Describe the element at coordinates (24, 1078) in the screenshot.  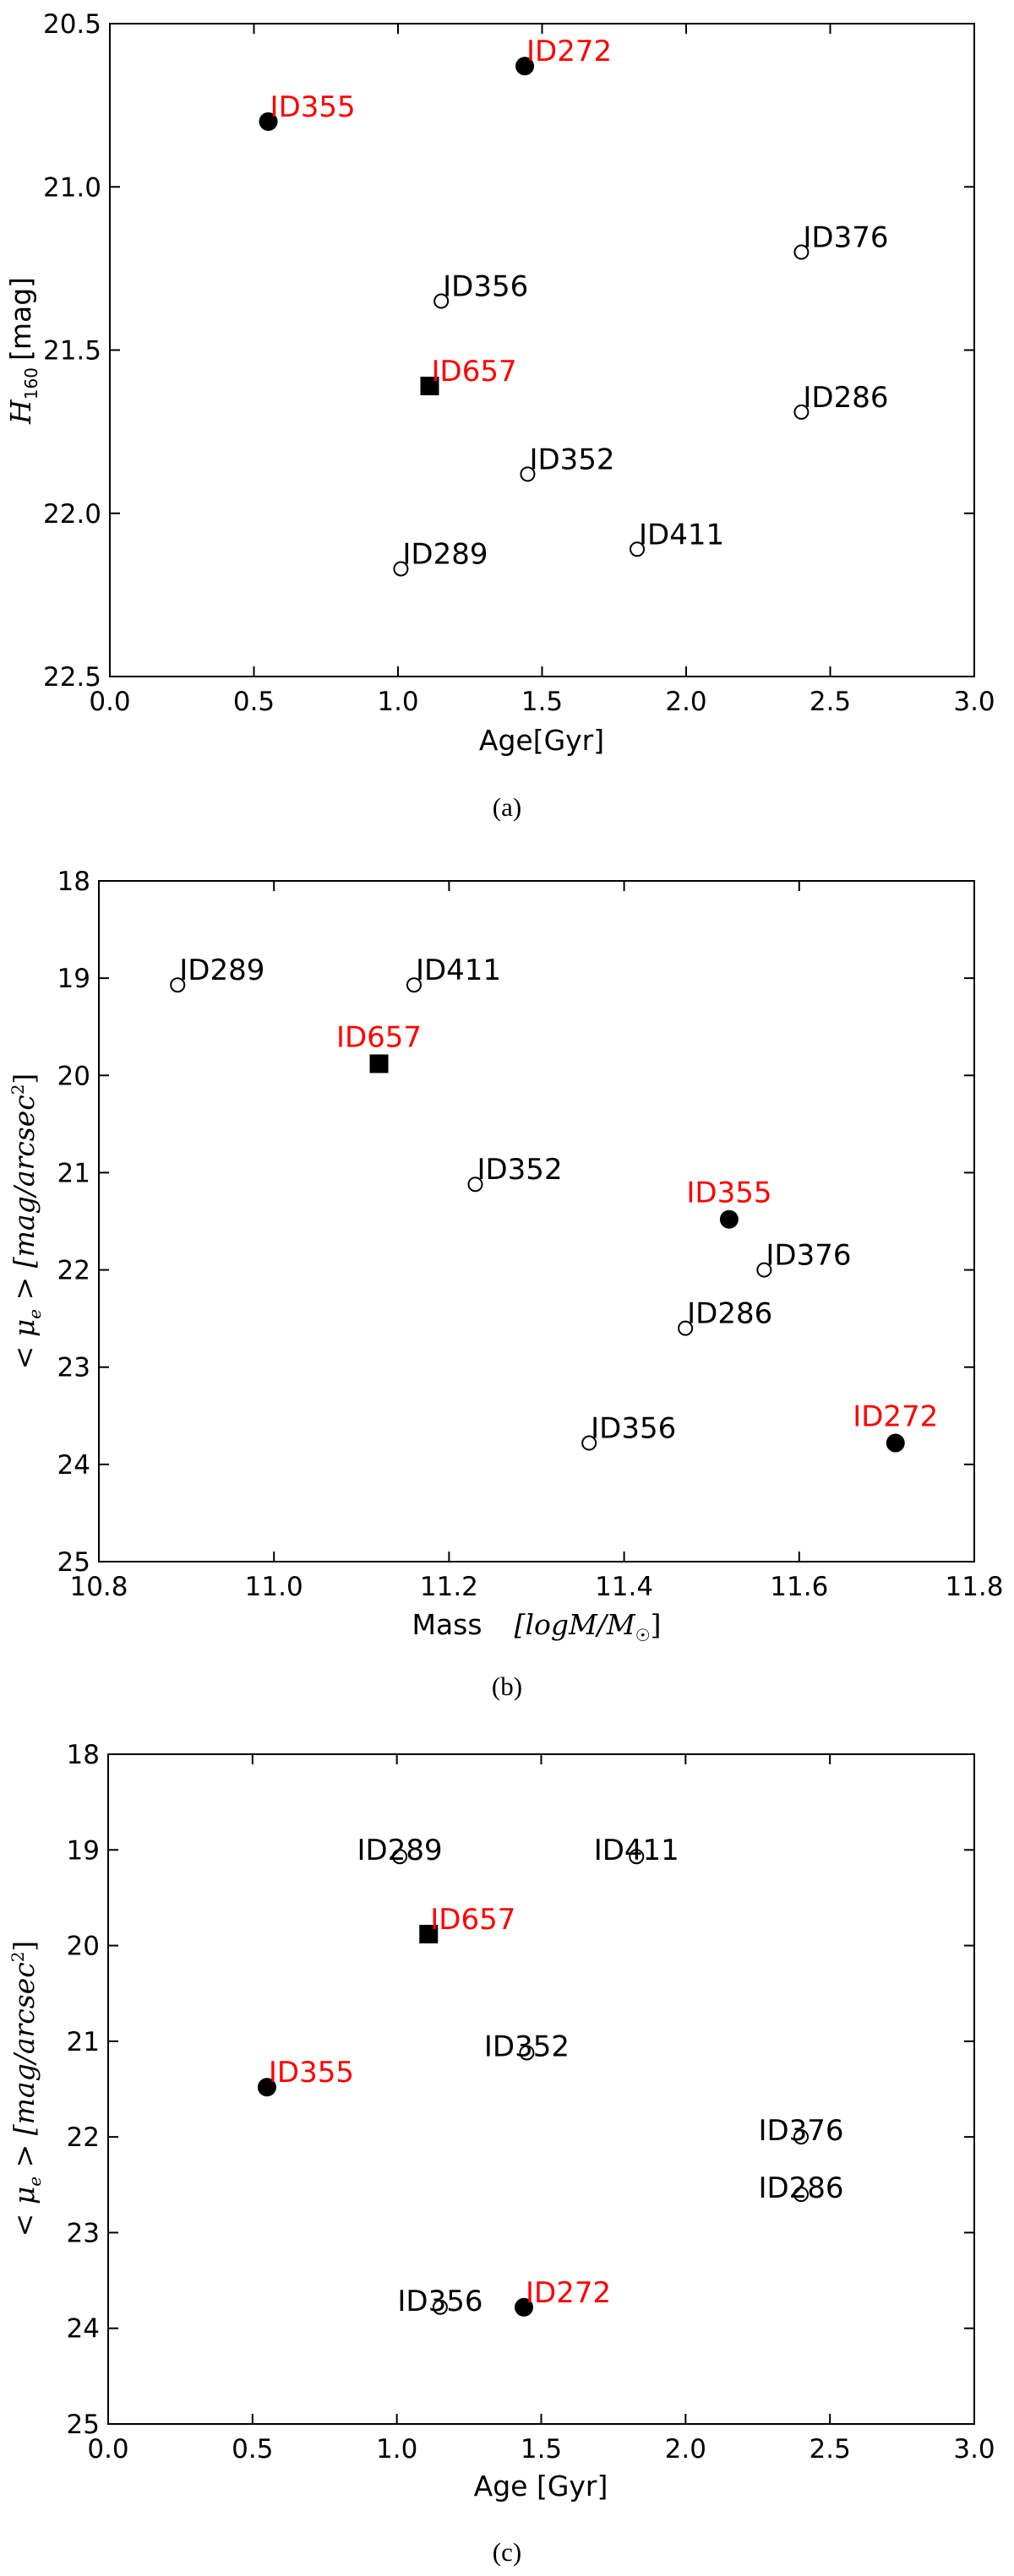
I see `panel-b-y-axis-close: ]` at that location.